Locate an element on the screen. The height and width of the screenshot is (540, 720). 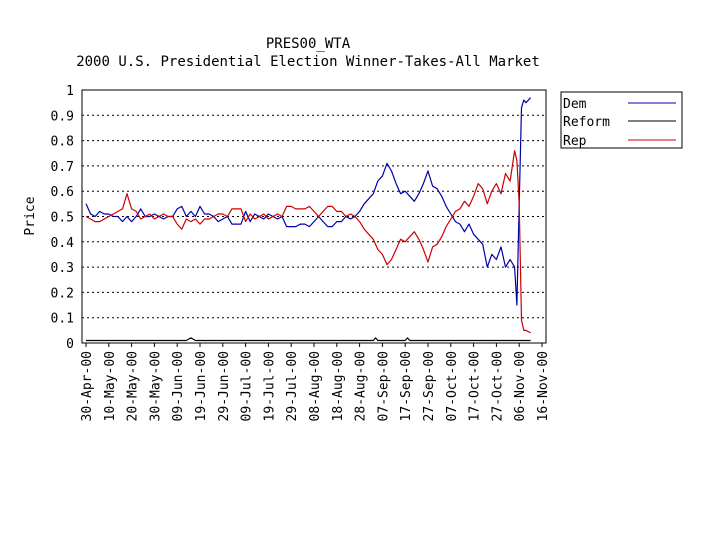
x-tick-label: 08-Aug-00 is located at coordinates (315, 386).